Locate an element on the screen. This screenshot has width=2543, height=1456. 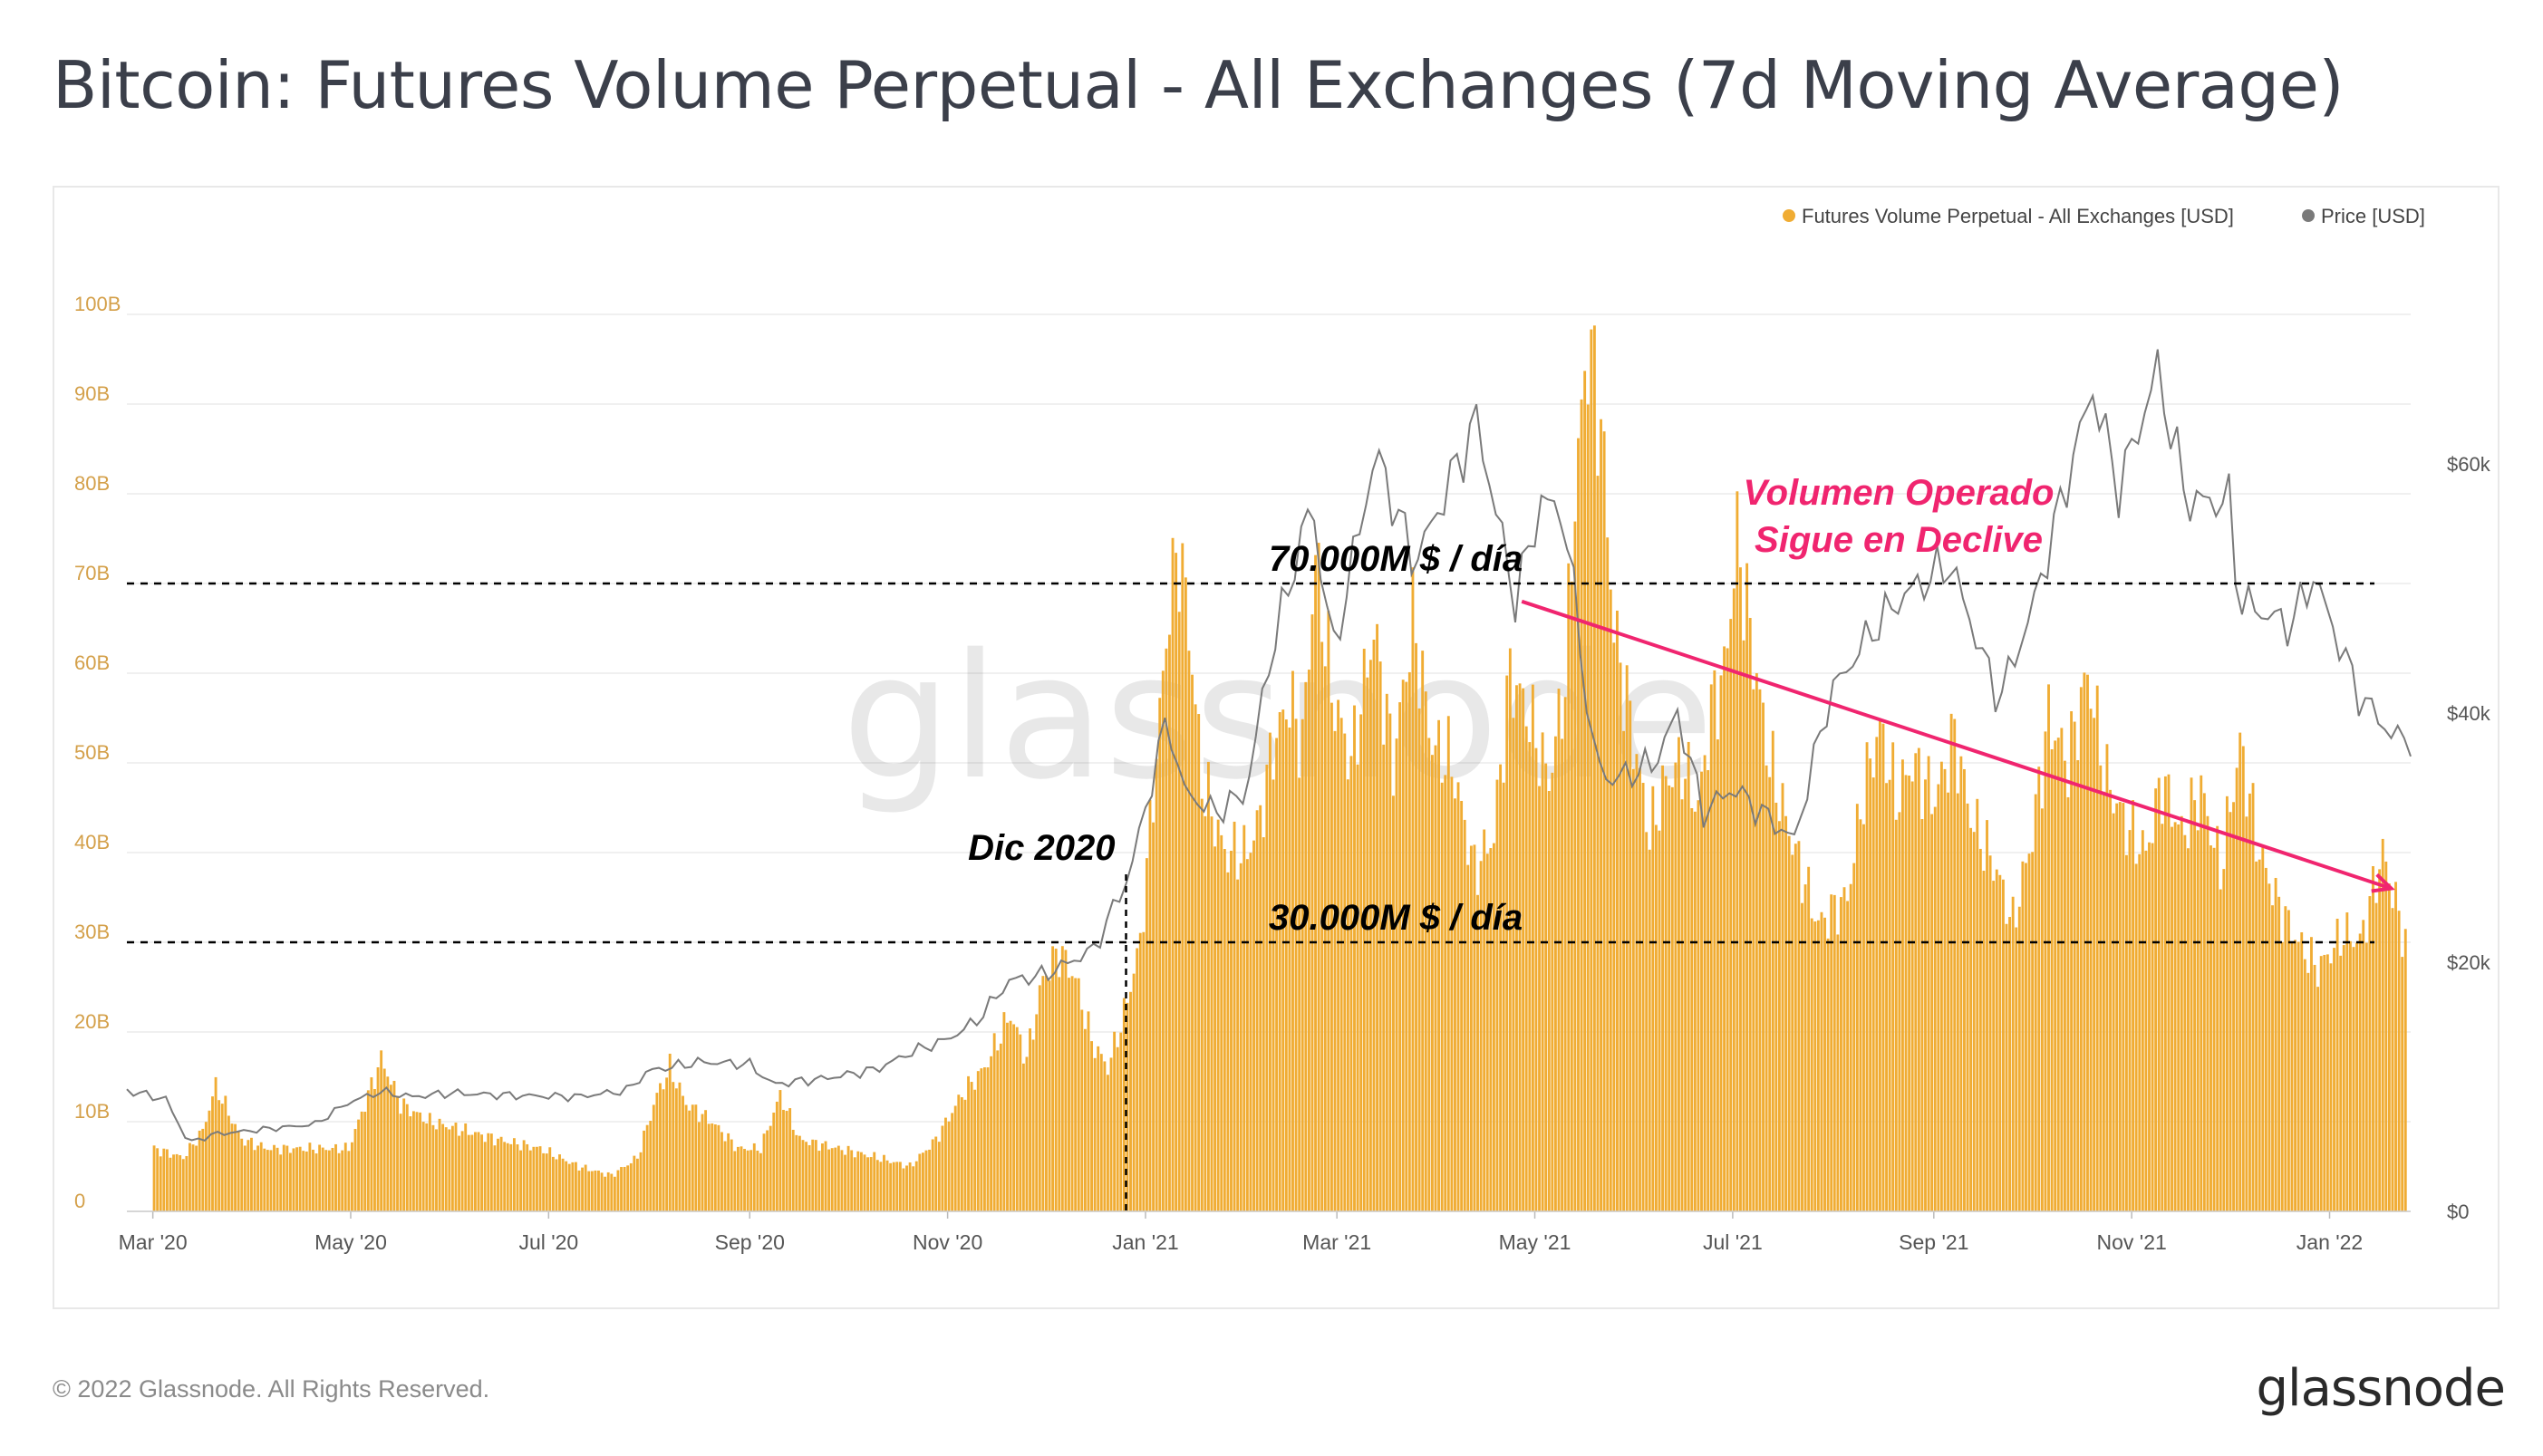
legend-volume-swatch is located at coordinates (1789, 215).